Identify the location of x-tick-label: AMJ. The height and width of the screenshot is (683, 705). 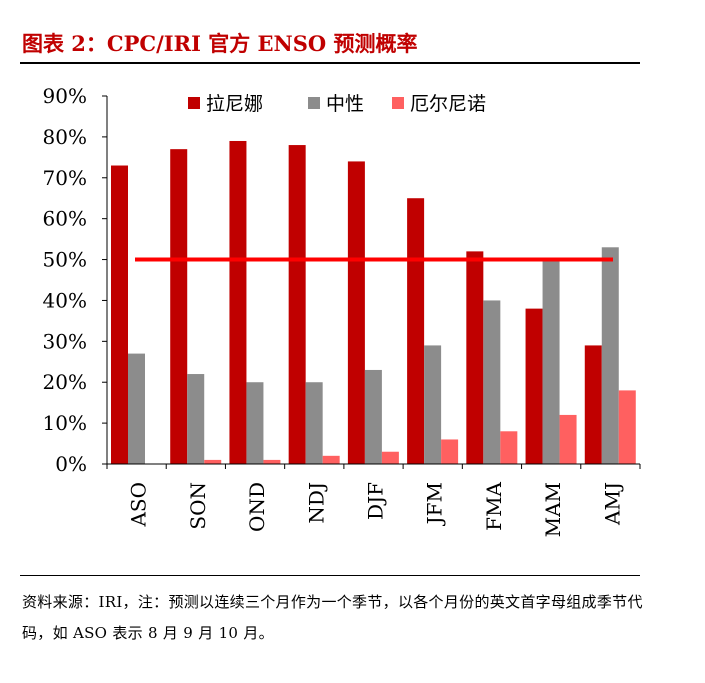
(612, 504).